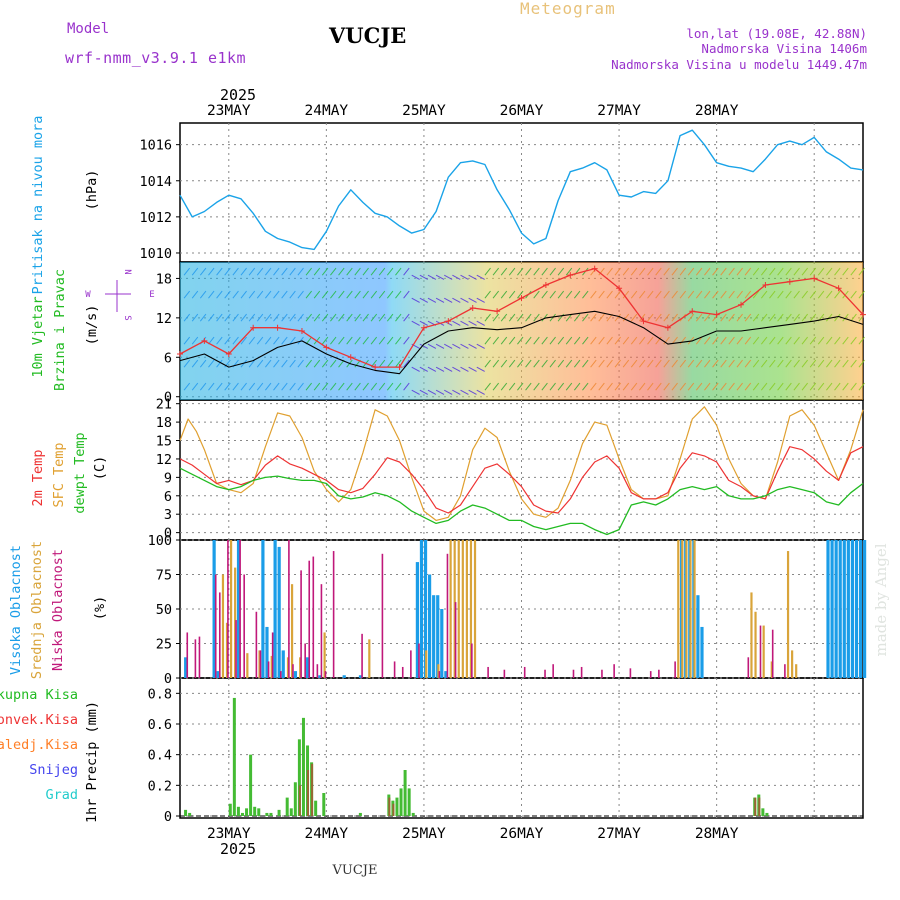 The width and height of the screenshot is (900, 900). I want to click on x-tick-label-top: 28MAY, so click(717, 111).